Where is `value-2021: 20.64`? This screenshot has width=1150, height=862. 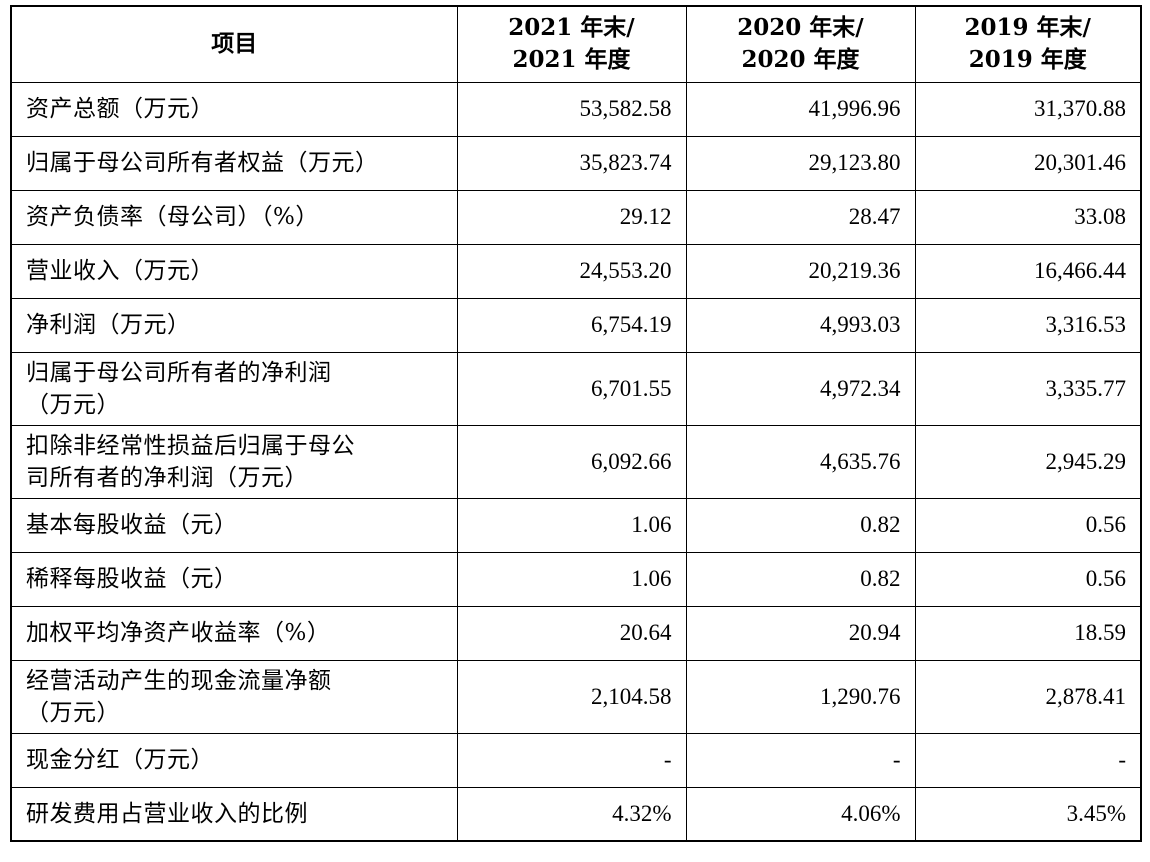 value-2021: 20.64 is located at coordinates (571, 633).